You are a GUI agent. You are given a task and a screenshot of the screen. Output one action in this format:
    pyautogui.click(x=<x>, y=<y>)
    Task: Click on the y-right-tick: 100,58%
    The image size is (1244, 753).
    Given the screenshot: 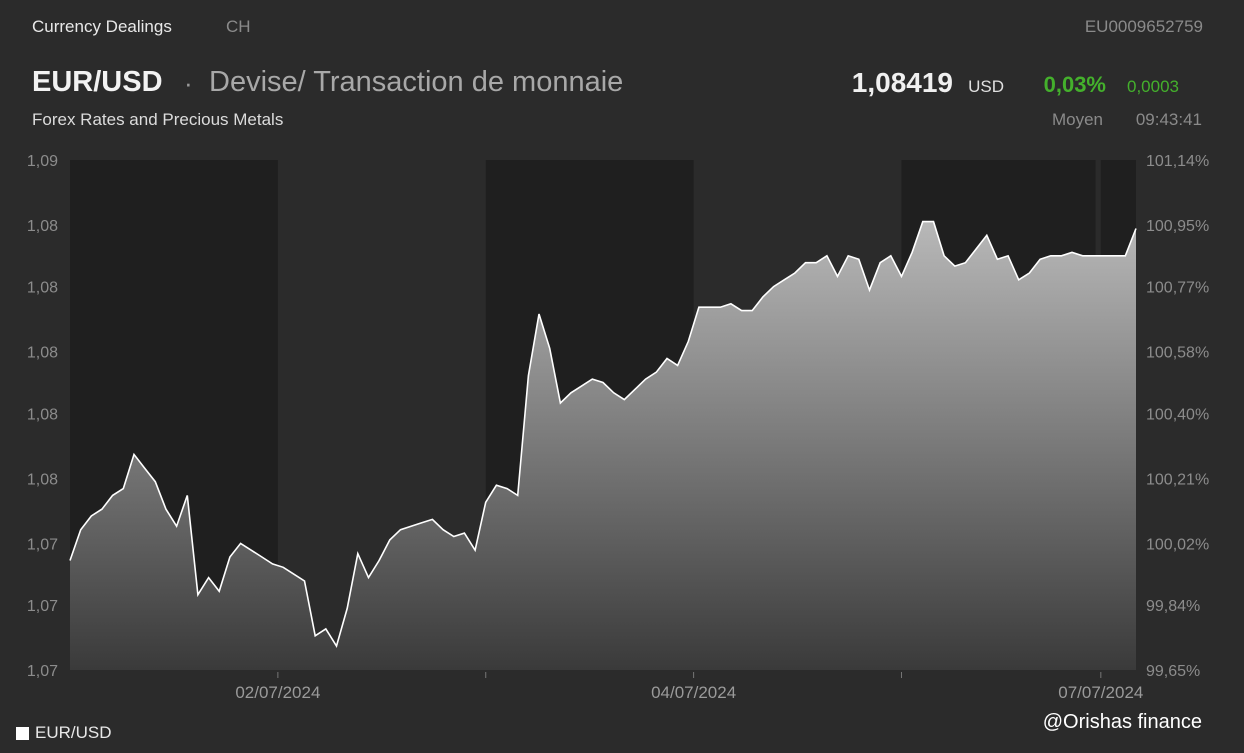 What is the action you would take?
    pyautogui.click(x=1177, y=353)
    